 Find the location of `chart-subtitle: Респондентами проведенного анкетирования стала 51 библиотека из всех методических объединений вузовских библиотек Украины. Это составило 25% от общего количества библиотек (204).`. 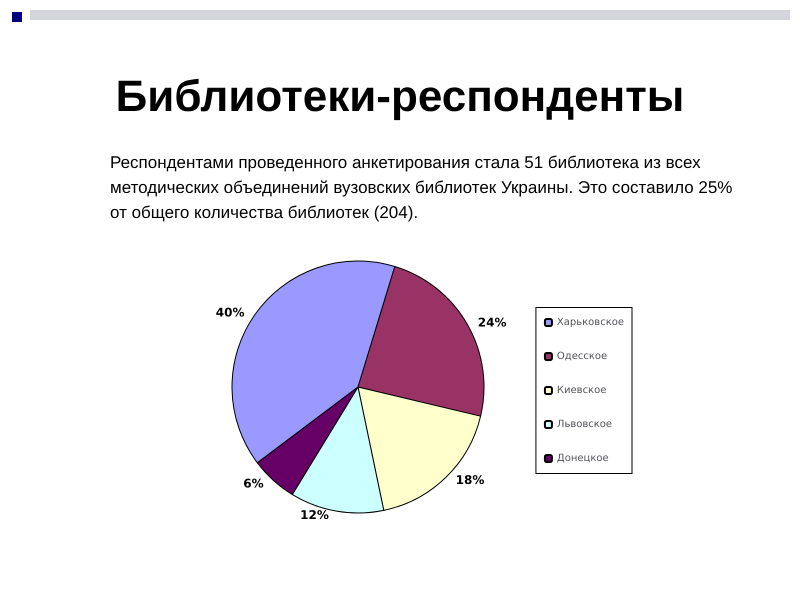

chart-subtitle: Респондентами проведенного анкетирования стала 51 библиотека из всех методических объединений вузовских библиотек Украины. Это составило 25% от общего количества библиотек (204). is located at coordinates (422, 188).